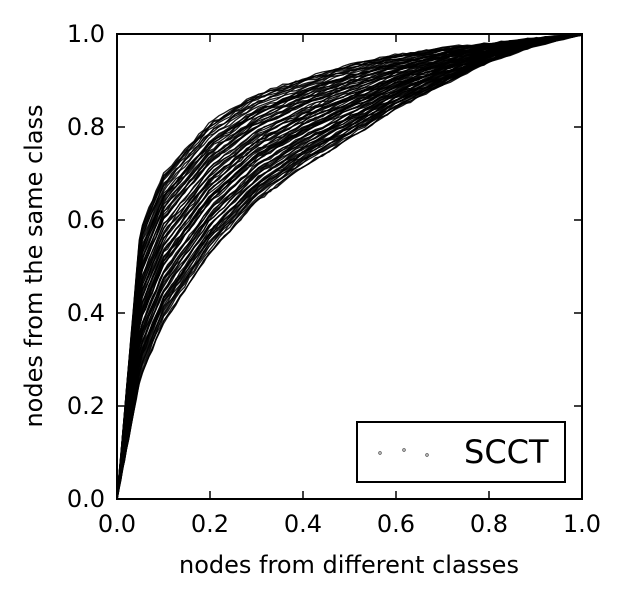  What do you see at coordinates (210, 524) in the screenshot?
I see `x-tick-label: 0.2` at bounding box center [210, 524].